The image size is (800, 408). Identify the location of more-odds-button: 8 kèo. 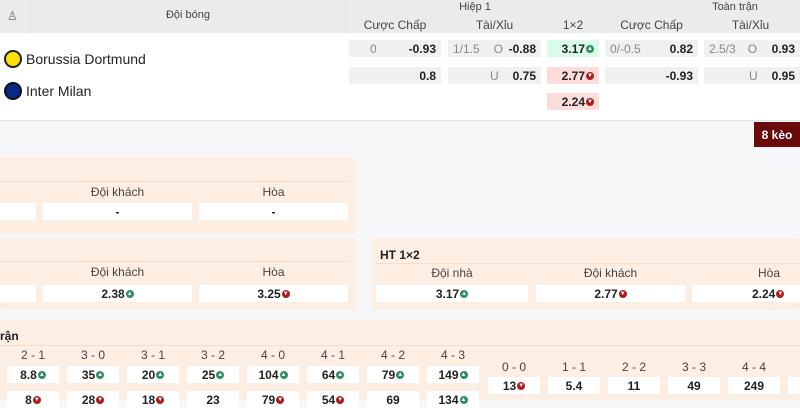
(777, 134).